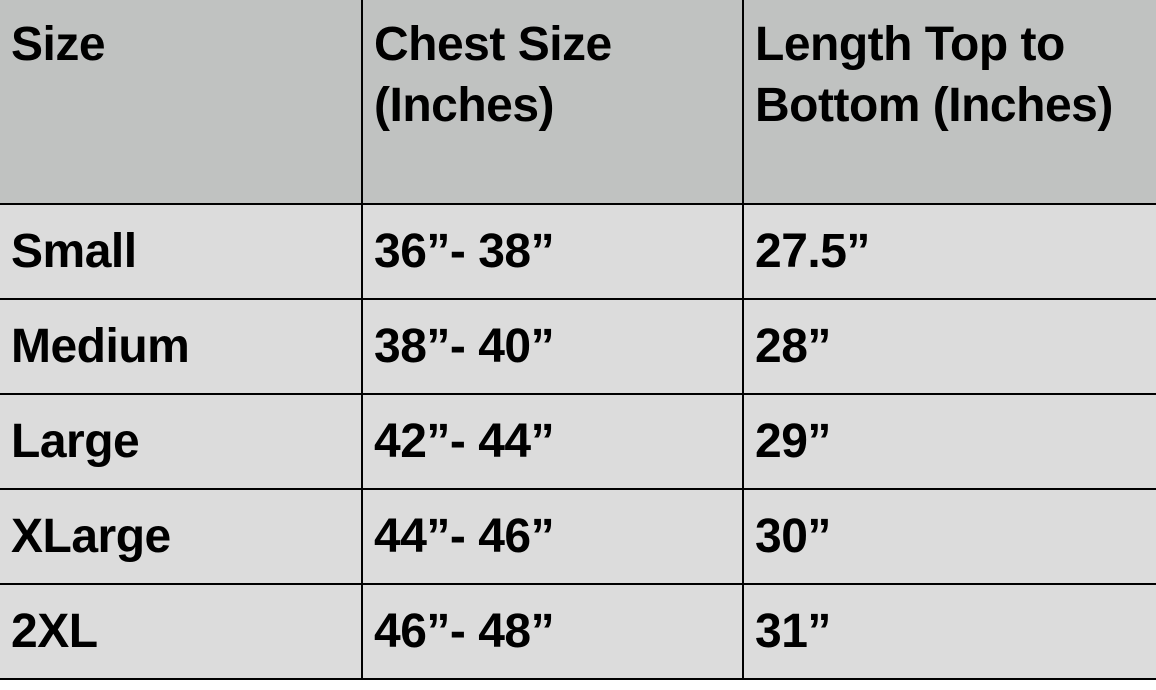 The height and width of the screenshot is (690, 1156). Describe the element at coordinates (181, 251) in the screenshot. I see `size-cell: Small` at that location.